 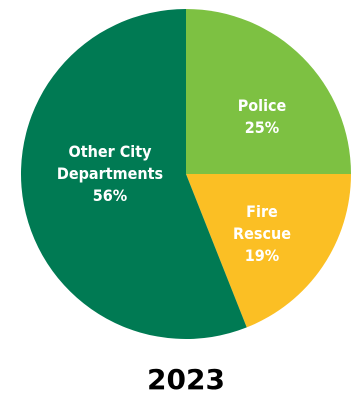 I want to click on slice-value-label: 19%, so click(x=262, y=255).